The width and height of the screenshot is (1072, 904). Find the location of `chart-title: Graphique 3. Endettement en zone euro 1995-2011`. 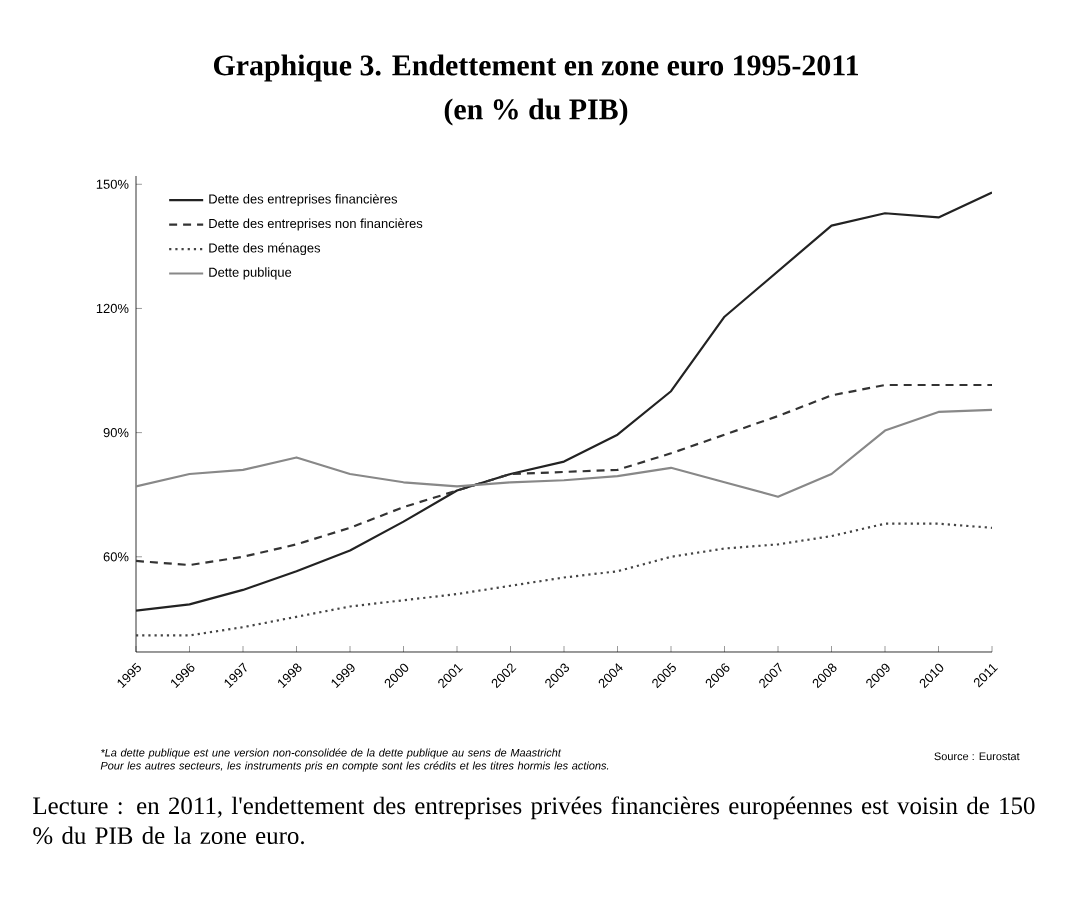

chart-title: Graphique 3. Endettement en zone euro 1995-2011 is located at coordinates (536, 68).